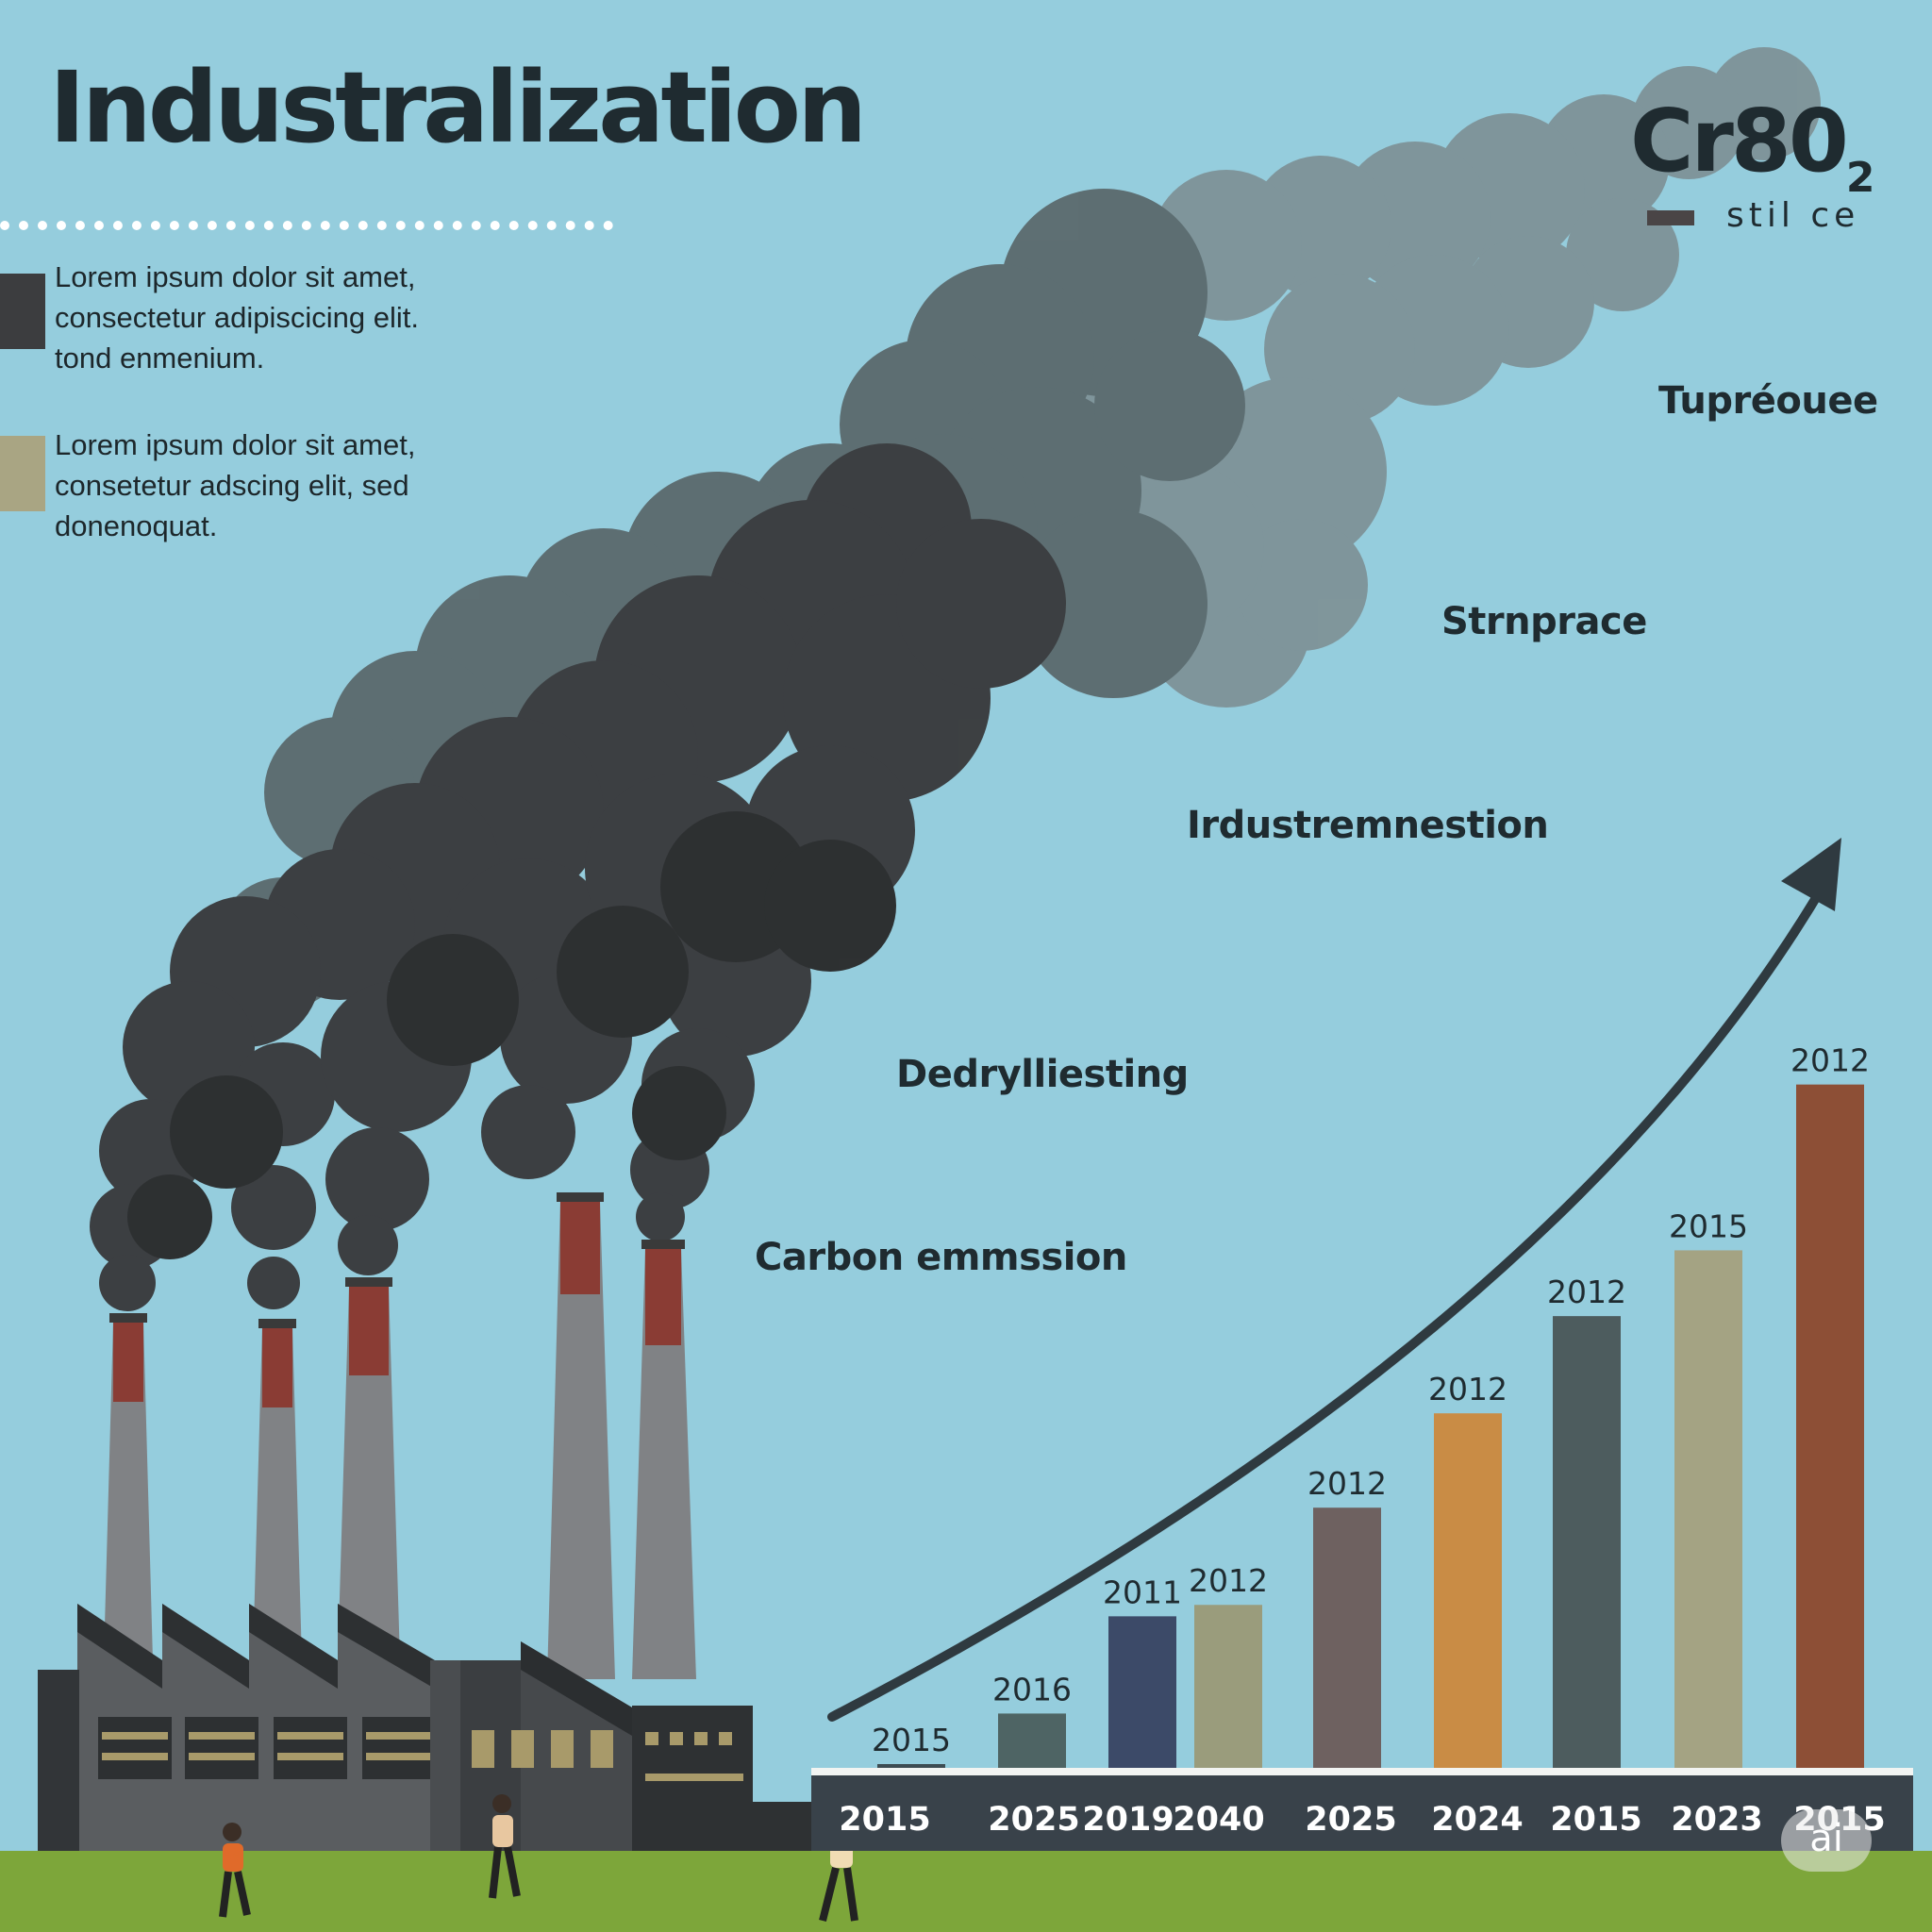  I want to click on x-axis-label: 2024, so click(1477, 1820).